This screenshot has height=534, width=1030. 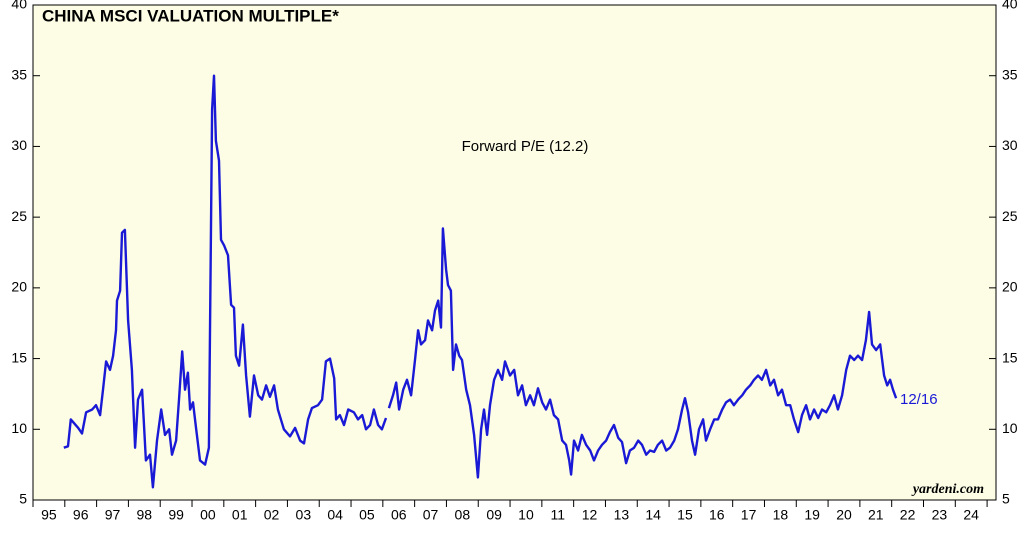 I want to click on y-tick-label: 5, so click(x=23, y=499).